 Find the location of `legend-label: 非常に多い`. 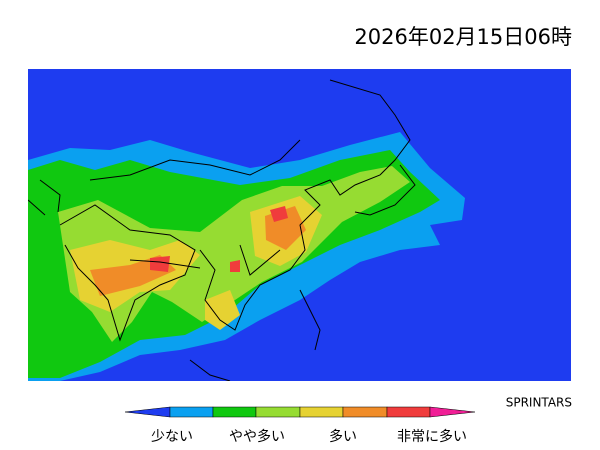

legend-label: 非常に多い is located at coordinates (432, 436).